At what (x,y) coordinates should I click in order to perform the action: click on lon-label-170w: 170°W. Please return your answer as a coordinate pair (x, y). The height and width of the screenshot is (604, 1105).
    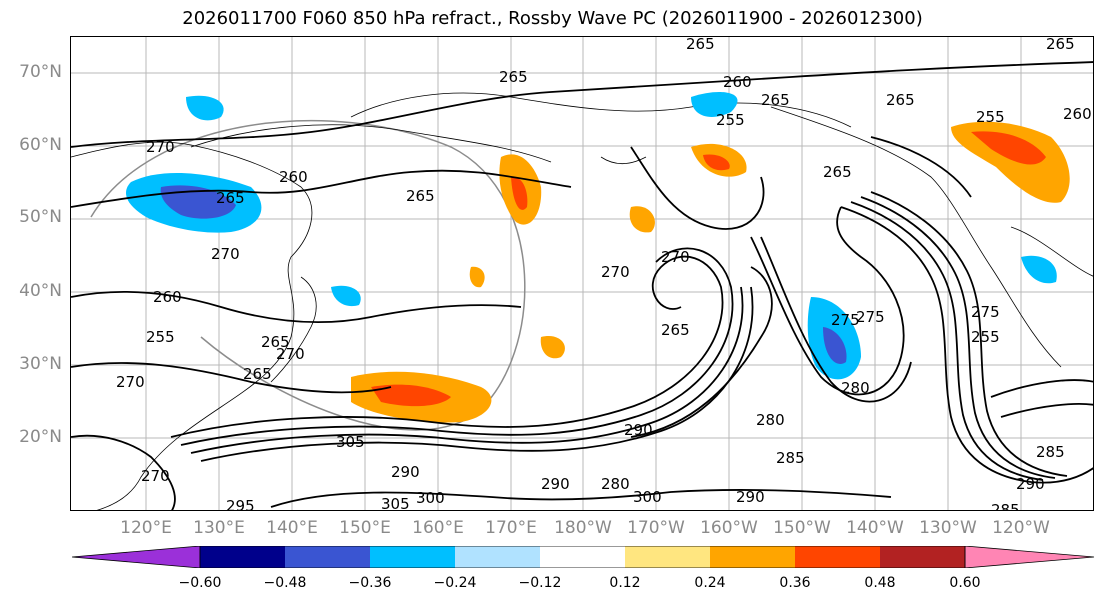
    Looking at the image, I should click on (656, 528).